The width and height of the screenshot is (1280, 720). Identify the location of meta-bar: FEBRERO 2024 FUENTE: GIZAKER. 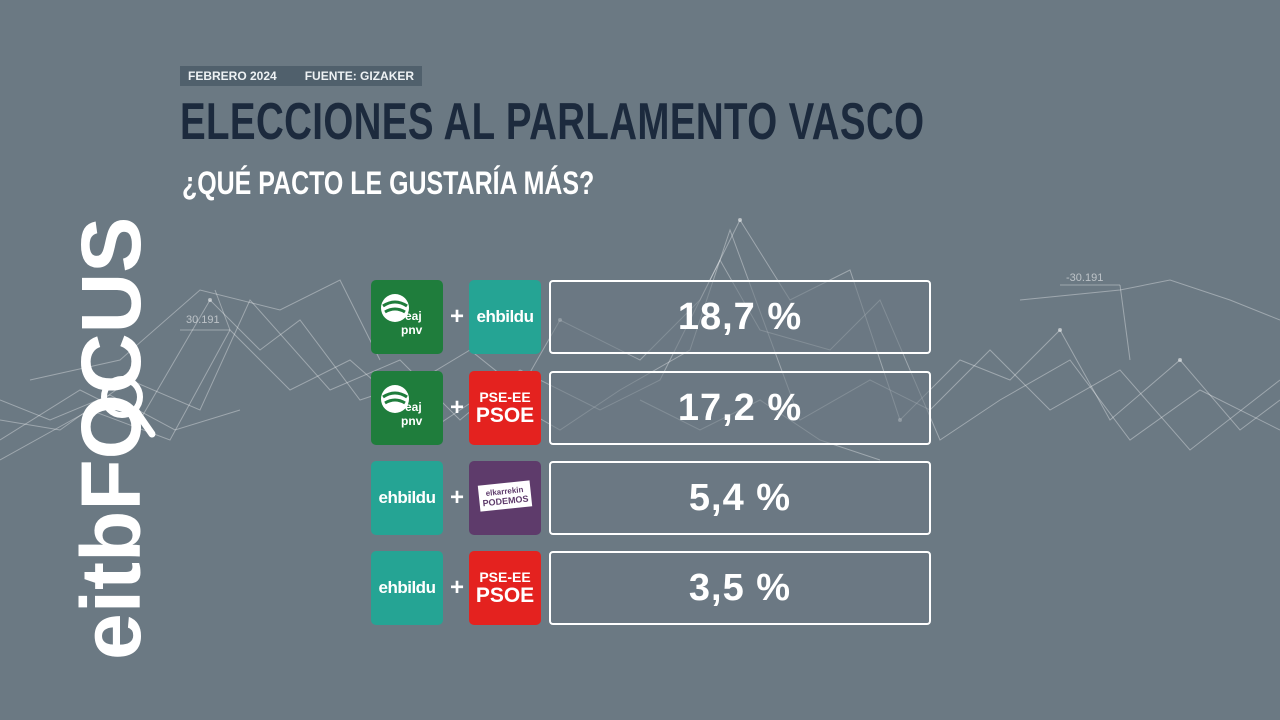
(301, 76).